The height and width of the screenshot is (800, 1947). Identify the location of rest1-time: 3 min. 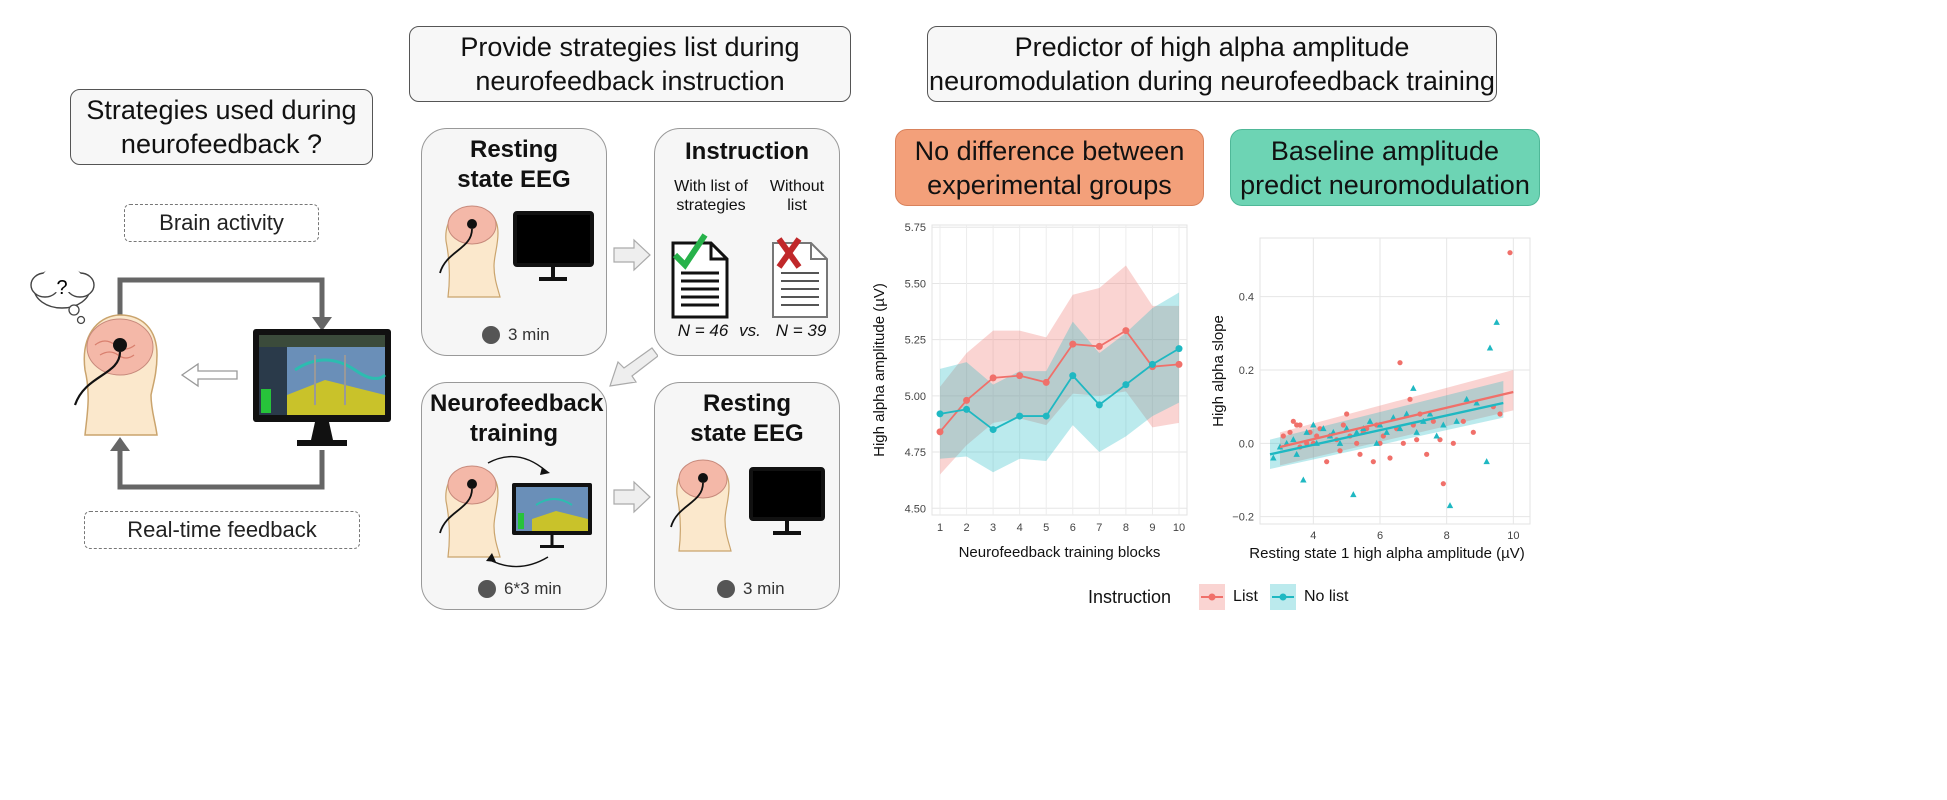
(529, 334).